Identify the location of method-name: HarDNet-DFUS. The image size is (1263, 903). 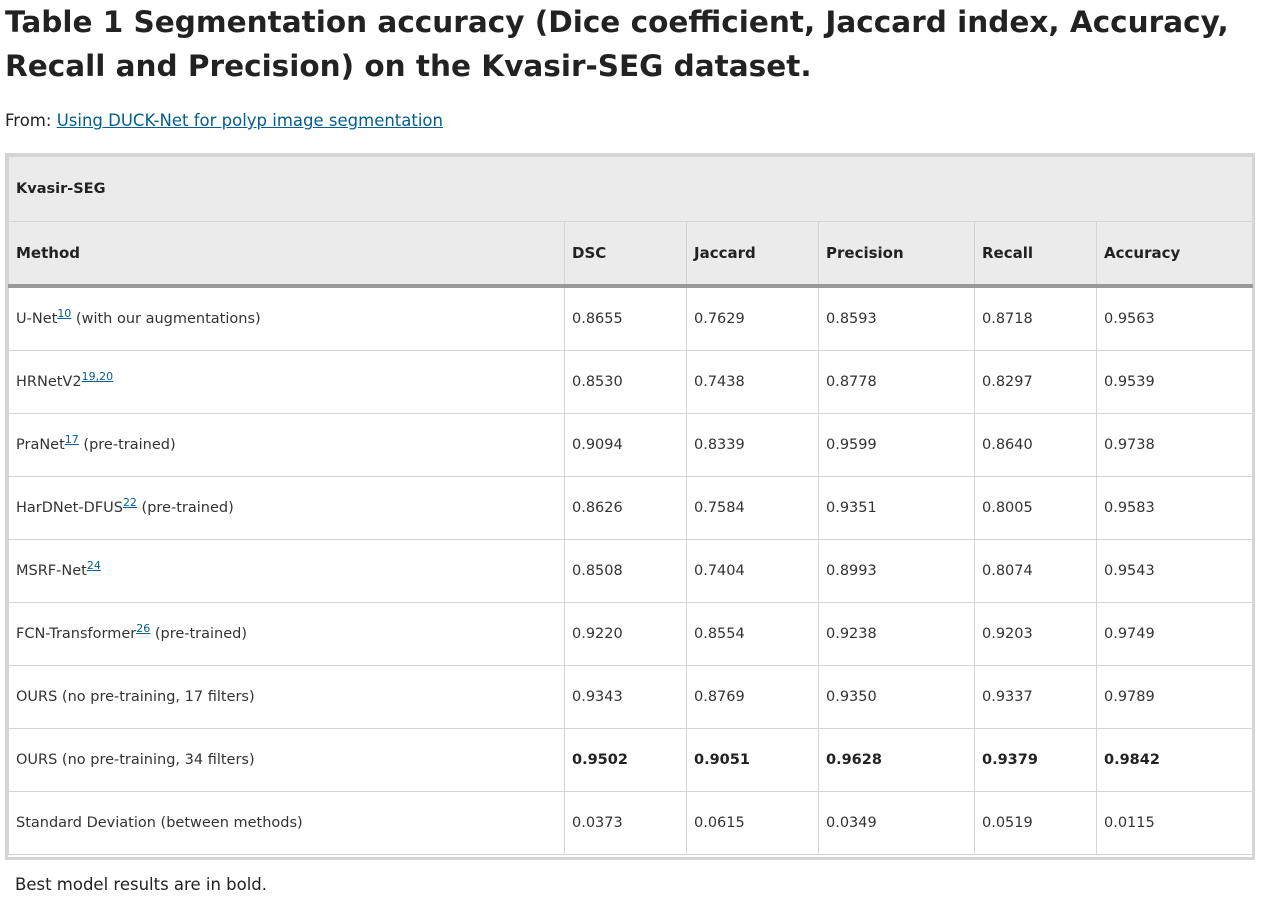
(69, 508).